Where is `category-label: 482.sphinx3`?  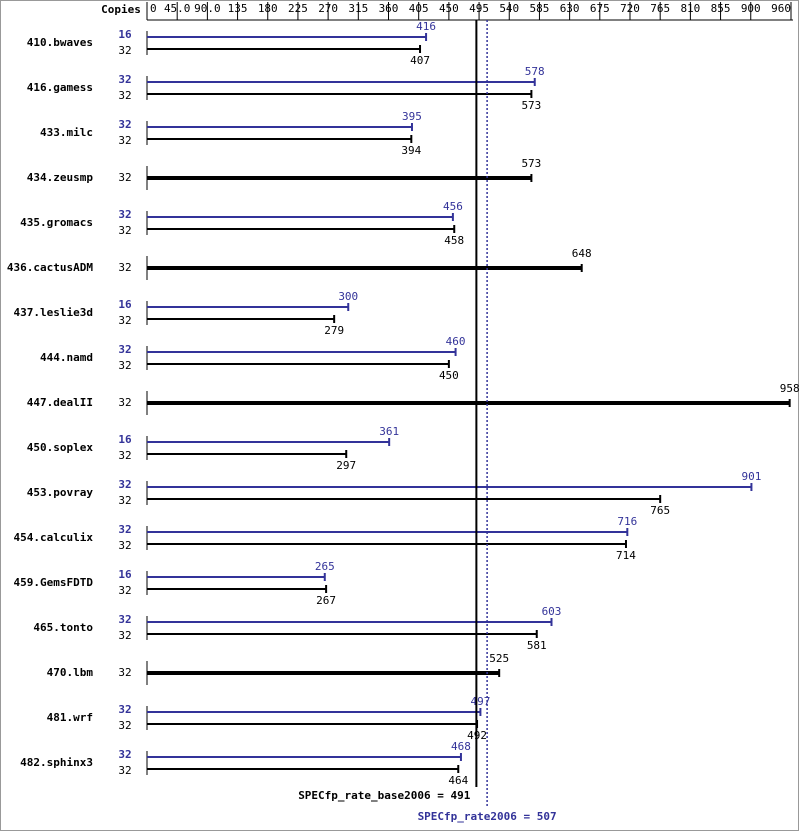
category-label: 482.sphinx3 is located at coordinates (56, 762).